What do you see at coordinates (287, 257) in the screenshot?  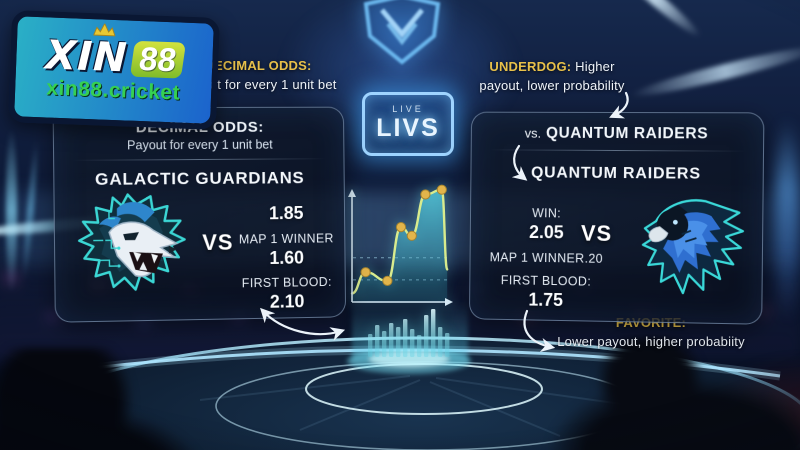 I see `odds-value-map1: 1.60` at bounding box center [287, 257].